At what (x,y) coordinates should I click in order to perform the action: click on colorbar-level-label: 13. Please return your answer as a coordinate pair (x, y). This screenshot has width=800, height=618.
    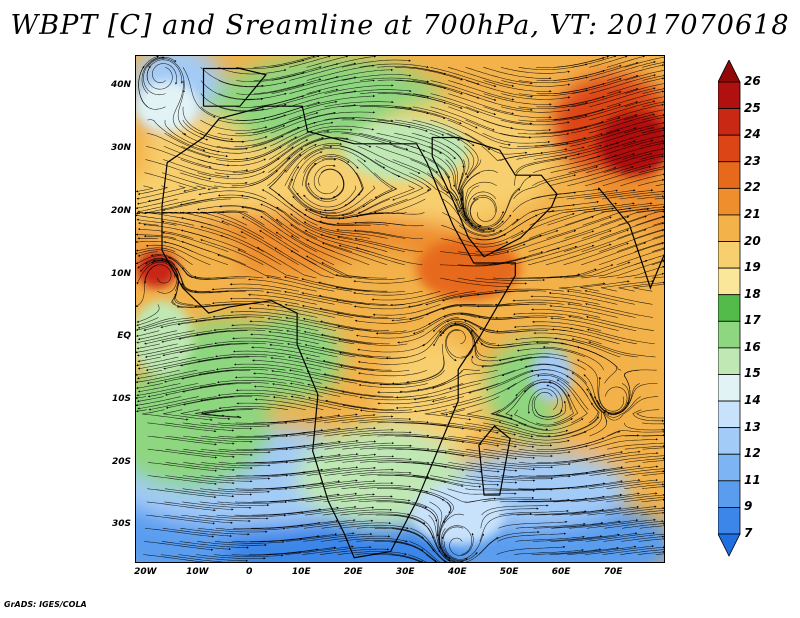
    Looking at the image, I should click on (752, 426).